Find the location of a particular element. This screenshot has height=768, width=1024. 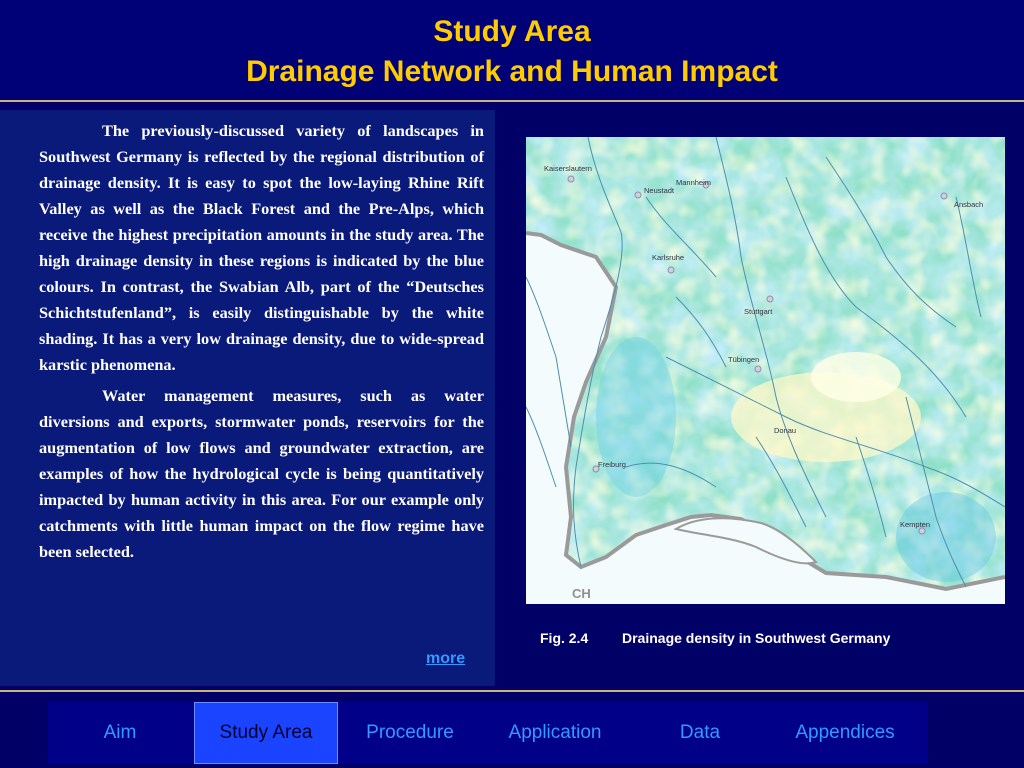

label-karlsruhe: Karlsruhe is located at coordinates (668, 257).